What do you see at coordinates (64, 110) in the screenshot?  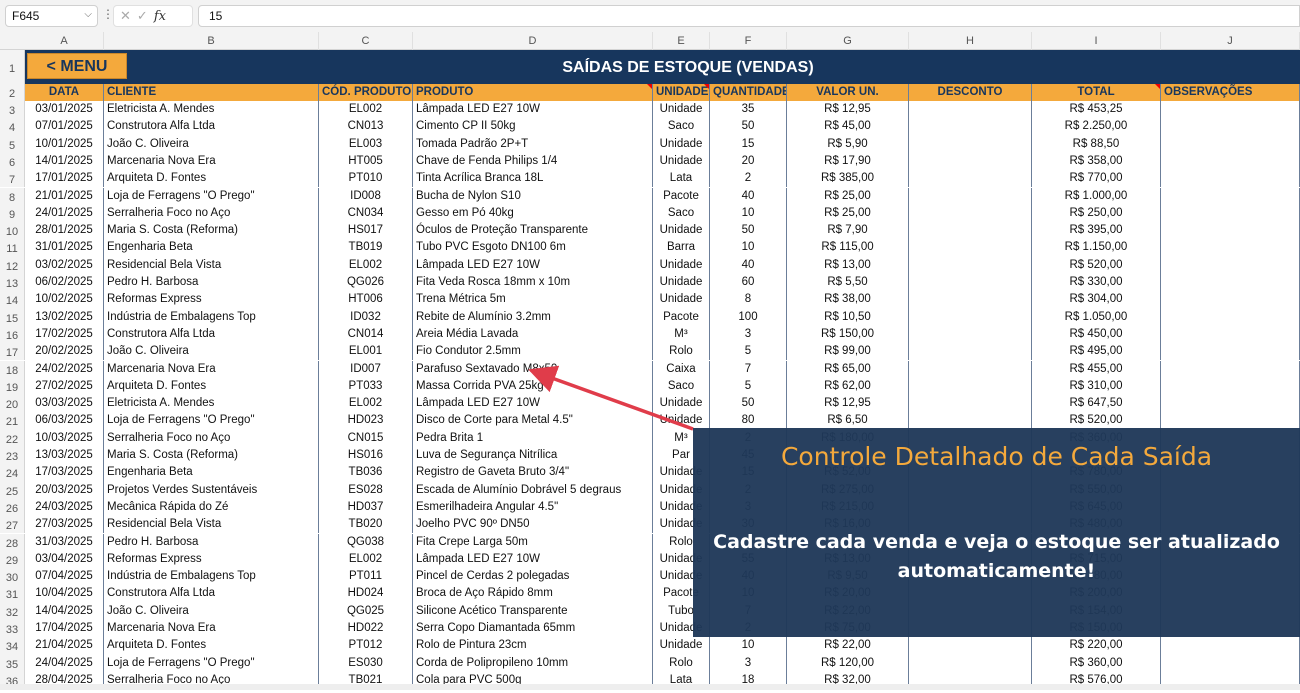 I see `table-cell: 03/01/2025` at bounding box center [64, 110].